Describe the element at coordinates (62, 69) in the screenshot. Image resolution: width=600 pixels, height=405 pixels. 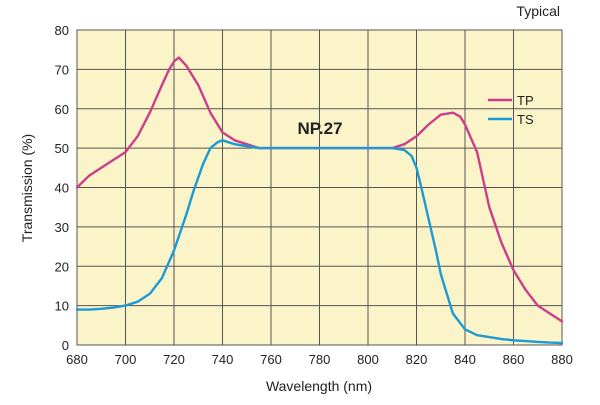
I see `y-tick-label: 70` at that location.